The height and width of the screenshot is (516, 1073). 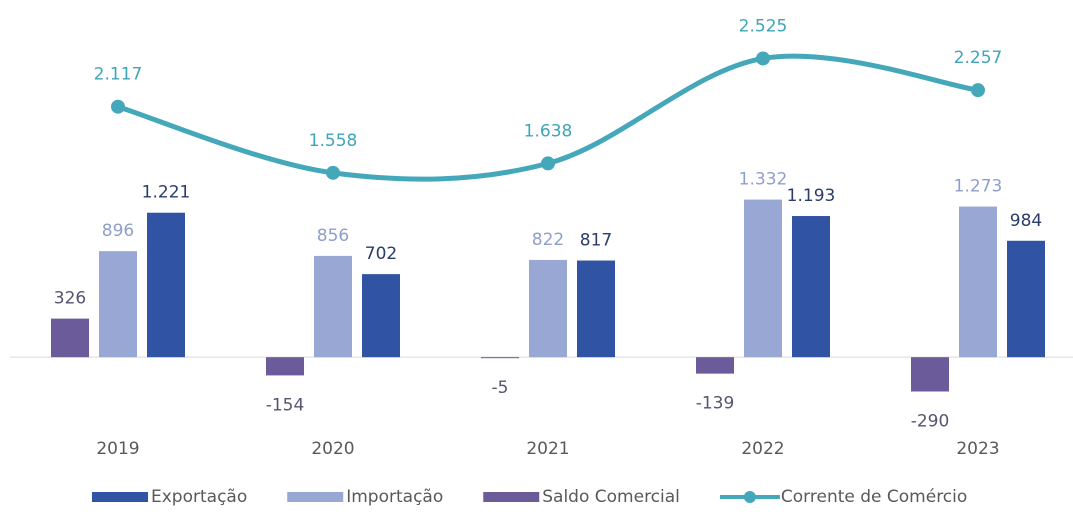 What do you see at coordinates (611, 497) in the screenshot?
I see `legend-label: Saldo Comercial` at bounding box center [611, 497].